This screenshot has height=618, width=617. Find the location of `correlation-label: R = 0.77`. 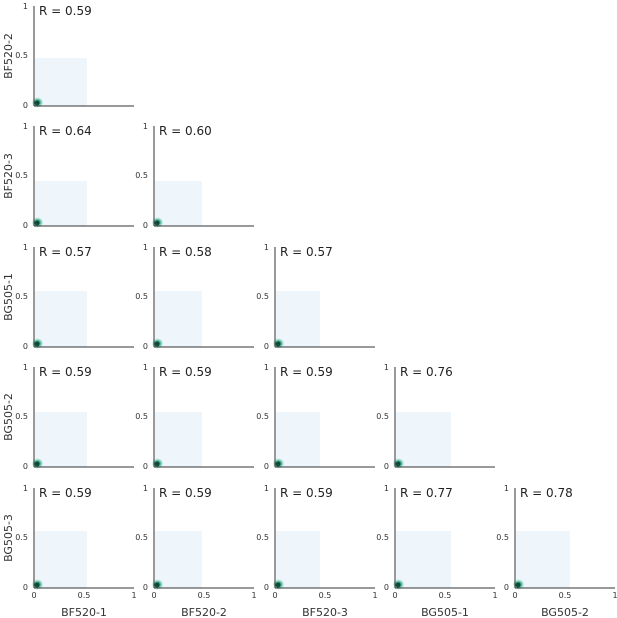

correlation-label: R = 0.77 is located at coordinates (426, 493).